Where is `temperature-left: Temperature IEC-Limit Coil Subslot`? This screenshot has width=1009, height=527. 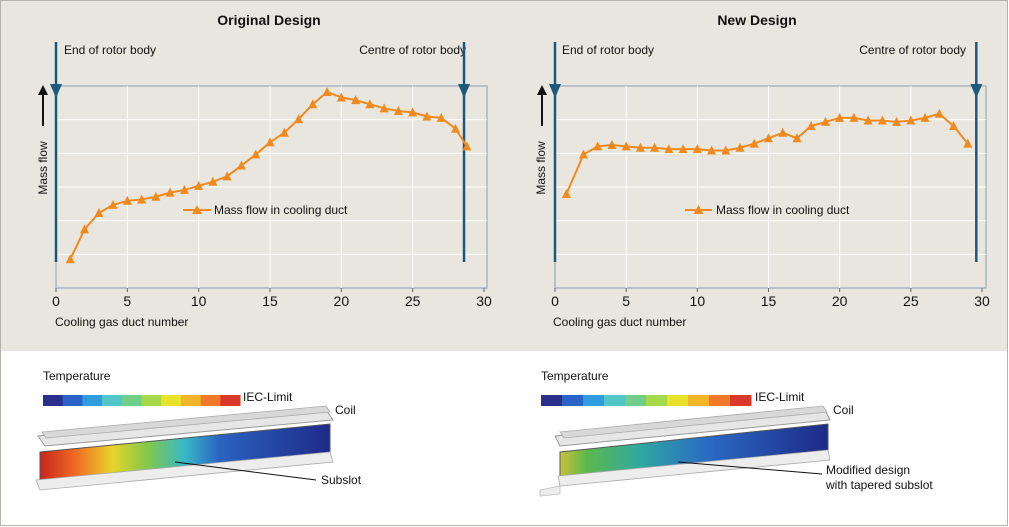 temperature-left: Temperature IEC-Limit Coil Subslot is located at coordinates (198, 430).